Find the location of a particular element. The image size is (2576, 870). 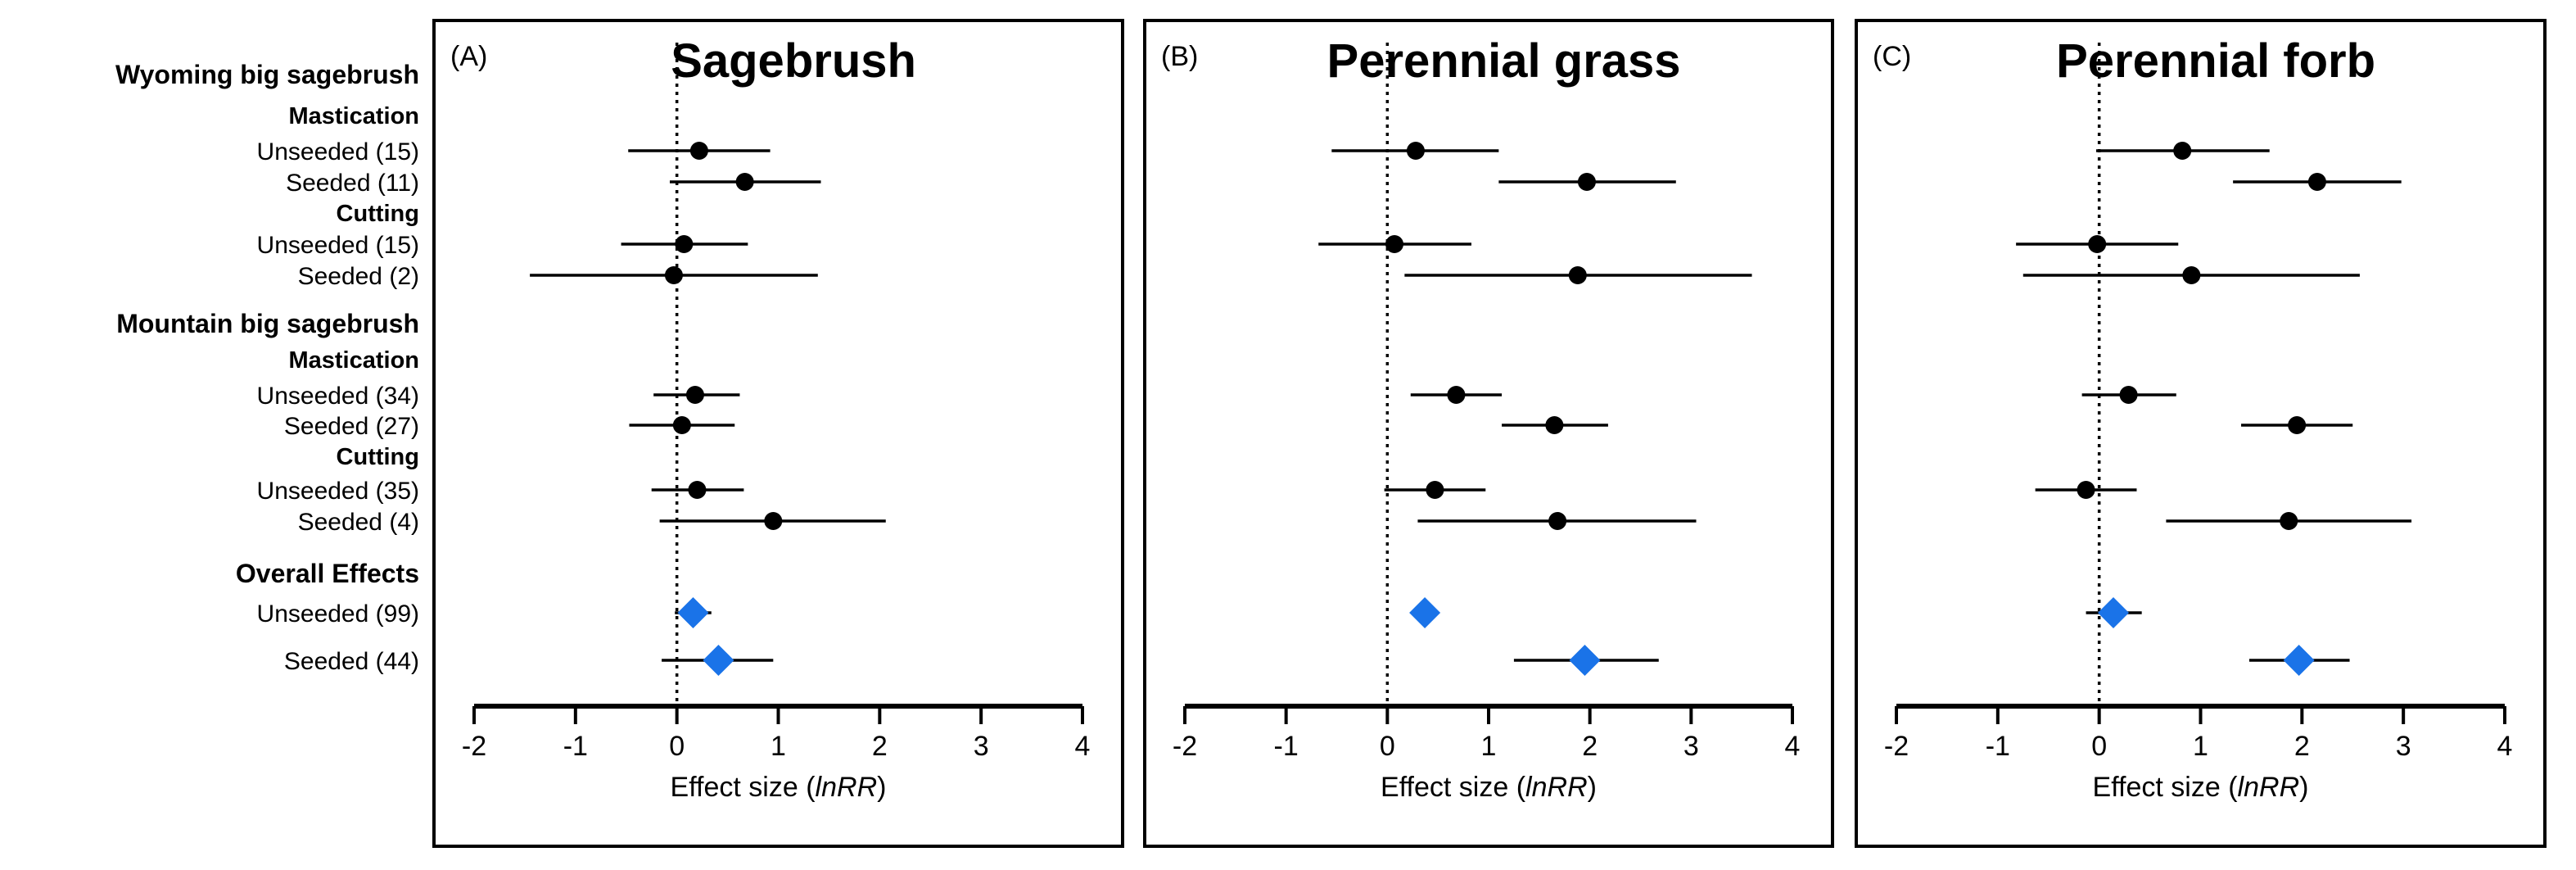

panel-letter: (C) is located at coordinates (1892, 56).